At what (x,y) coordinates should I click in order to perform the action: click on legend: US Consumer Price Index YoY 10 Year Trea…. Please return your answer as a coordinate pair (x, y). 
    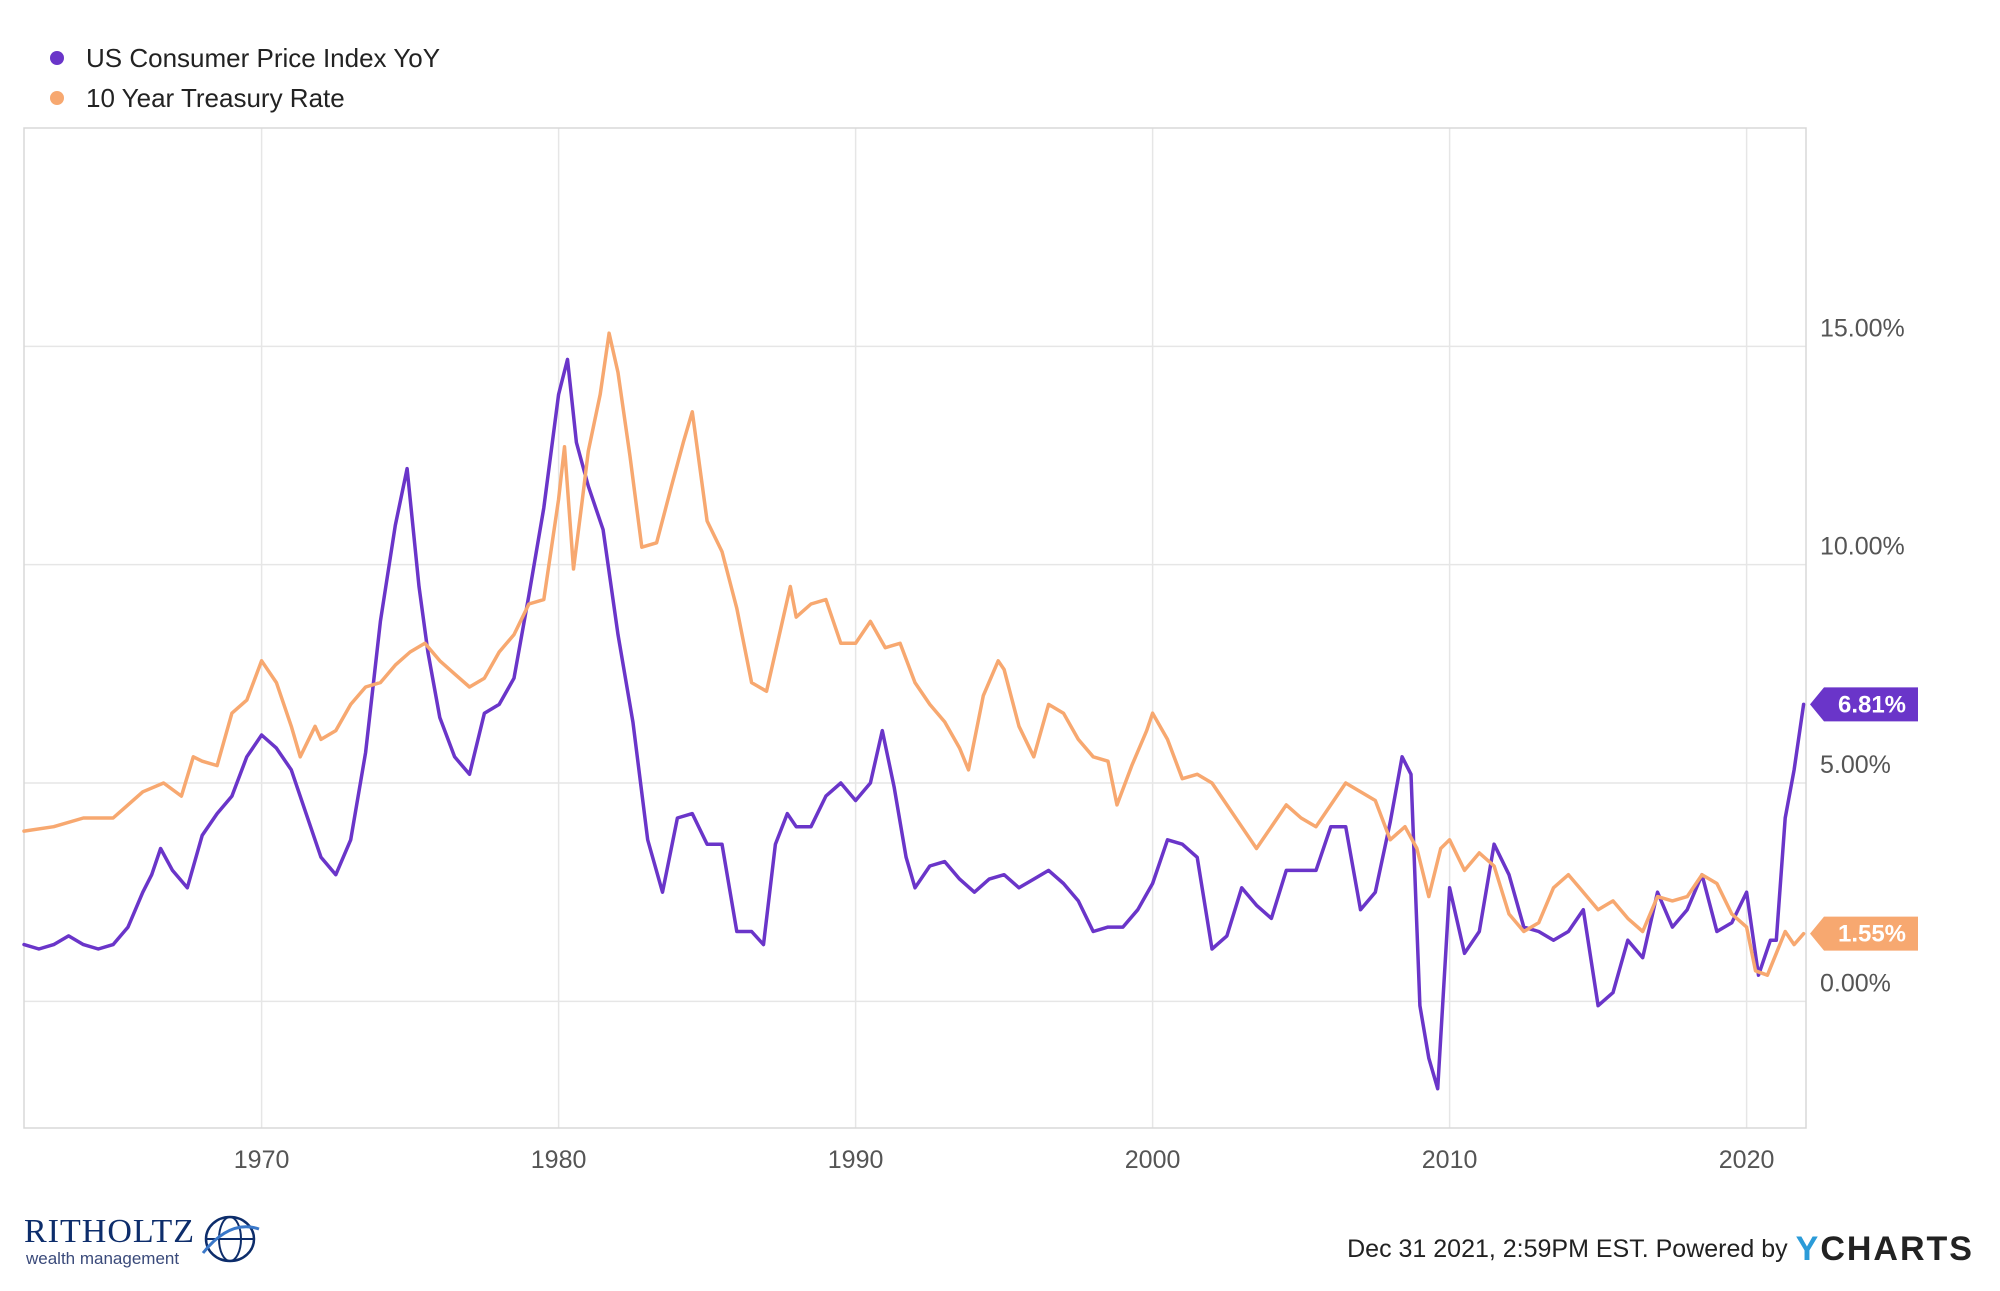
    Looking at the image, I should click on (245, 78).